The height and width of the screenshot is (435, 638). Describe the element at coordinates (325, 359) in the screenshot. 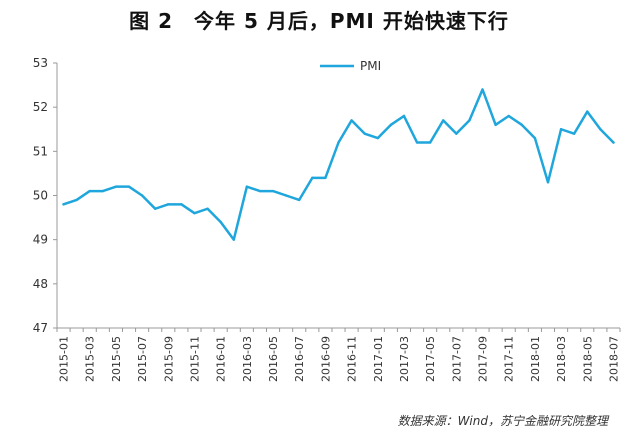

I see `x-tick-label: 2016-09` at that location.